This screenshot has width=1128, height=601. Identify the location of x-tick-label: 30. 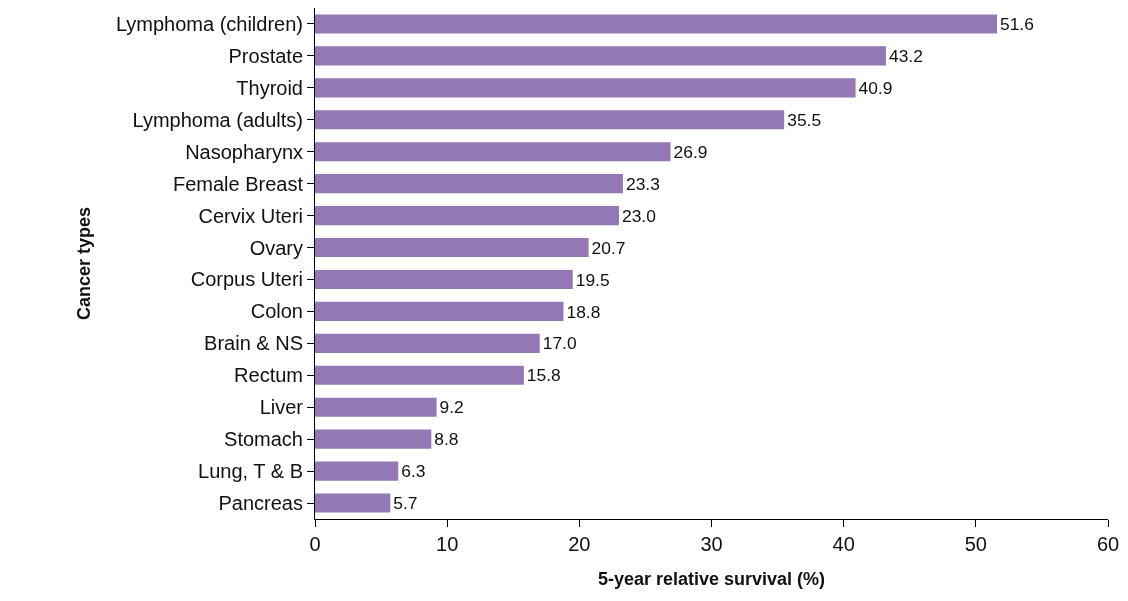
(711, 544).